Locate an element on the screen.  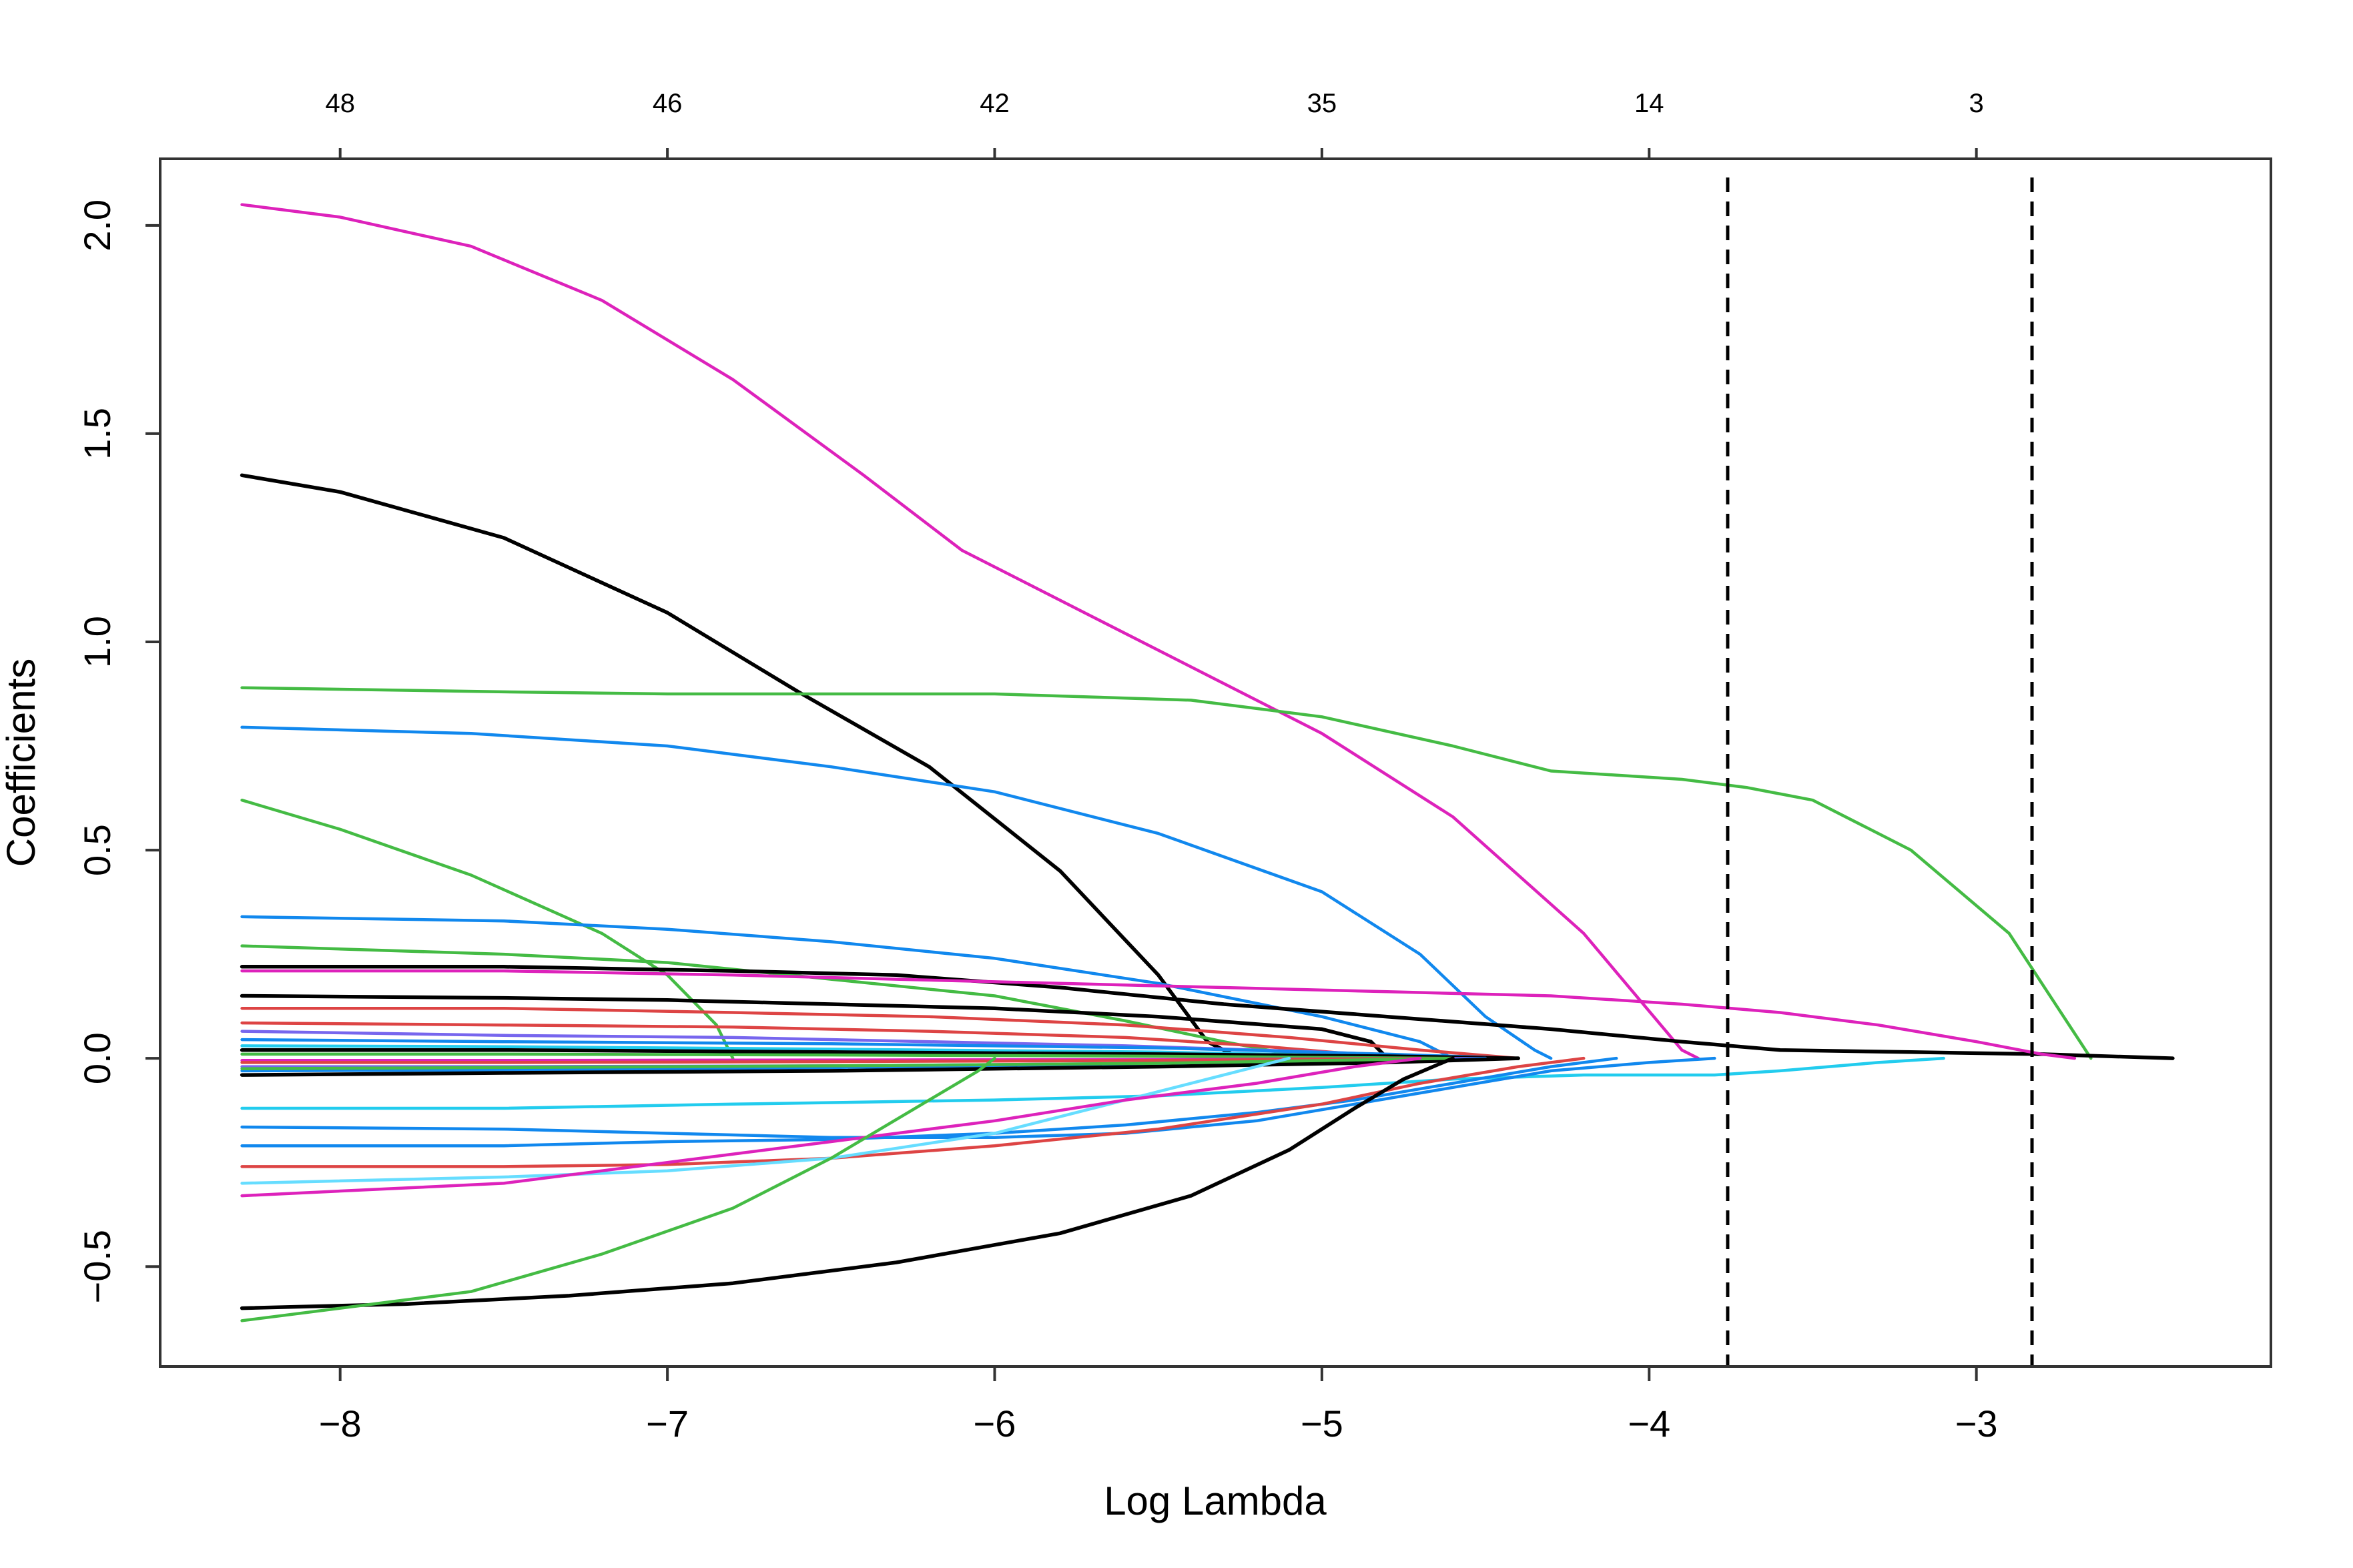
y-axis-title: Coefficients is located at coordinates (21, 763).